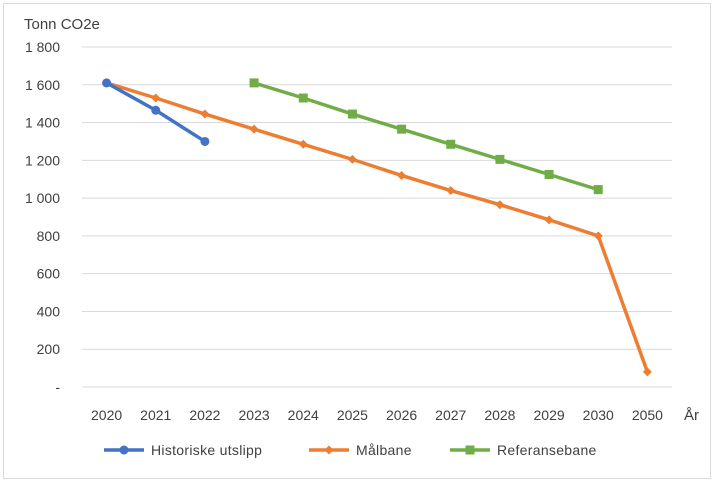 This screenshot has height=485, width=715. I want to click on x-tick-label: 2022, so click(204, 415).